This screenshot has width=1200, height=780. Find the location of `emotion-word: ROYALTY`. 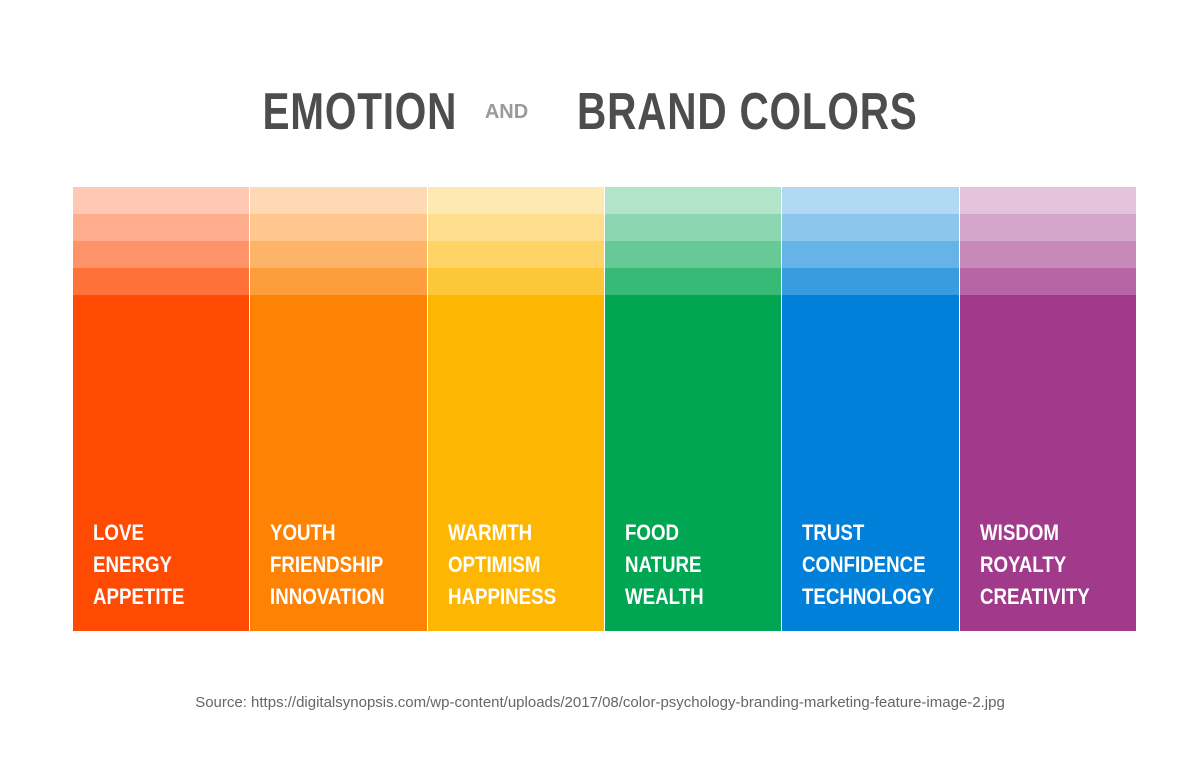

emotion-word: ROYALTY is located at coordinates (1022, 564).